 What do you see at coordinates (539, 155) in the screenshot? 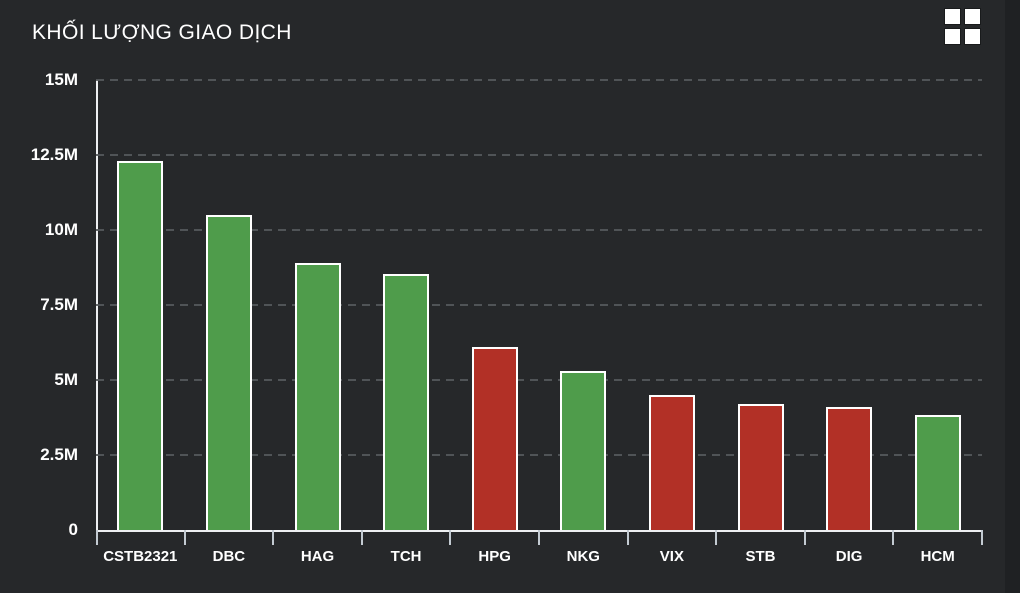
I see `gridline-12.5M` at bounding box center [539, 155].